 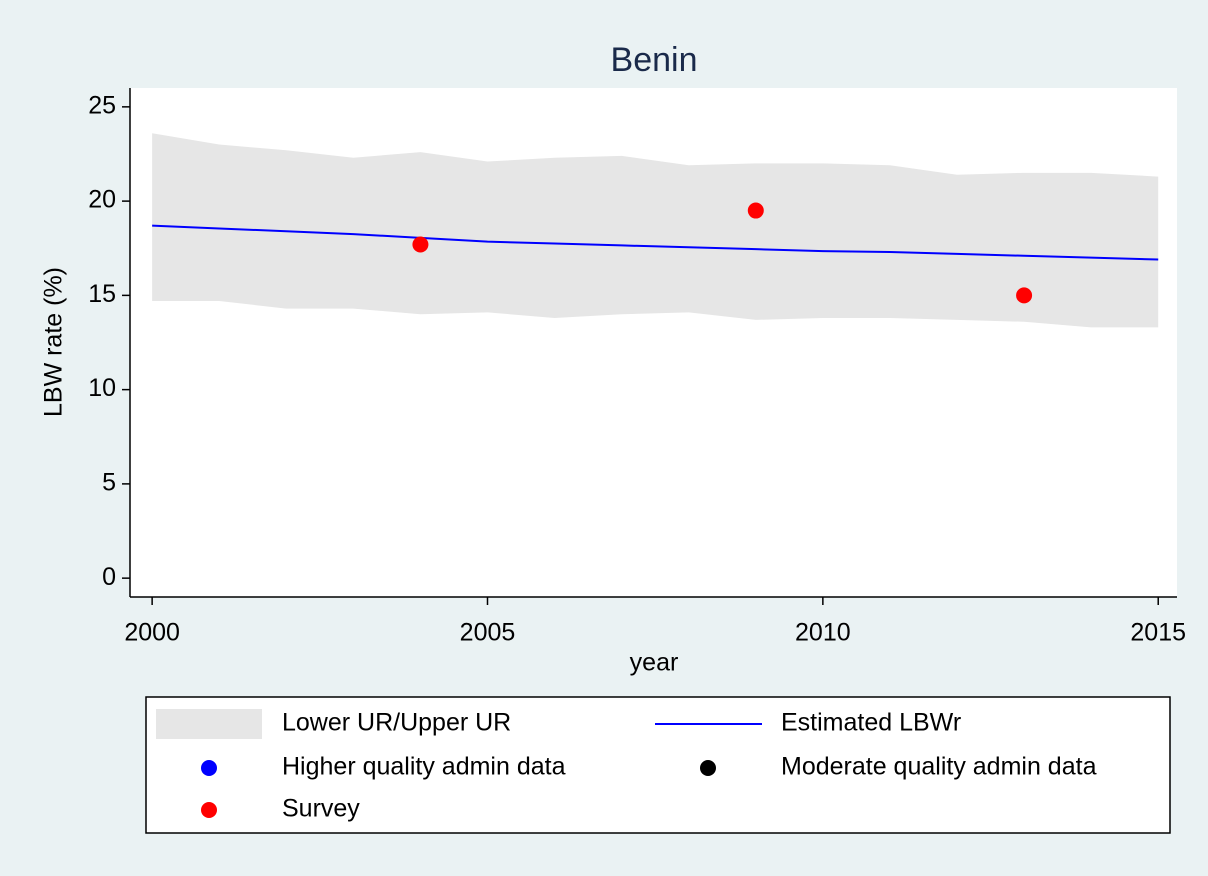 What do you see at coordinates (109, 577) in the screenshot?
I see `y-tick-label: 0` at bounding box center [109, 577].